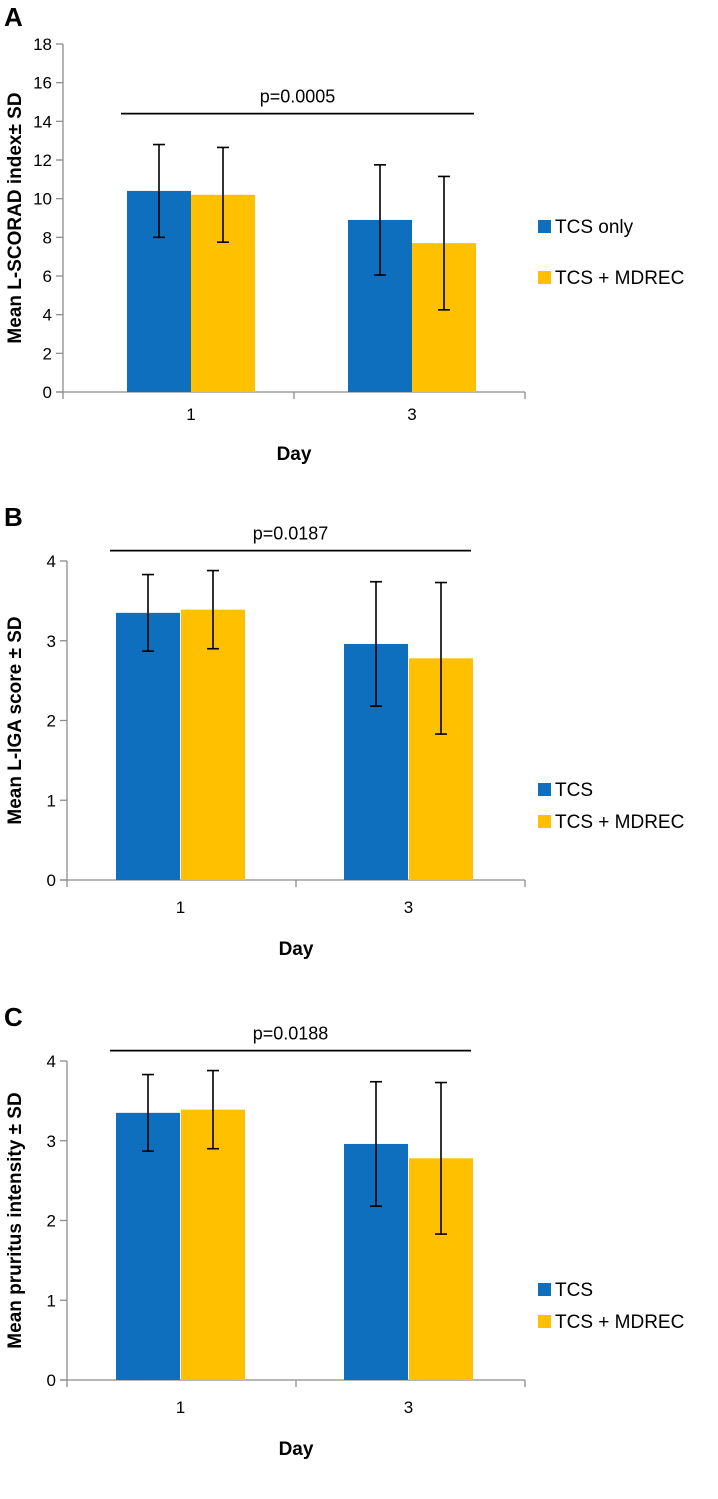 This screenshot has width=718, height=1499. Describe the element at coordinates (148, 746) in the screenshot. I see `bar-b-day1-series1` at that location.